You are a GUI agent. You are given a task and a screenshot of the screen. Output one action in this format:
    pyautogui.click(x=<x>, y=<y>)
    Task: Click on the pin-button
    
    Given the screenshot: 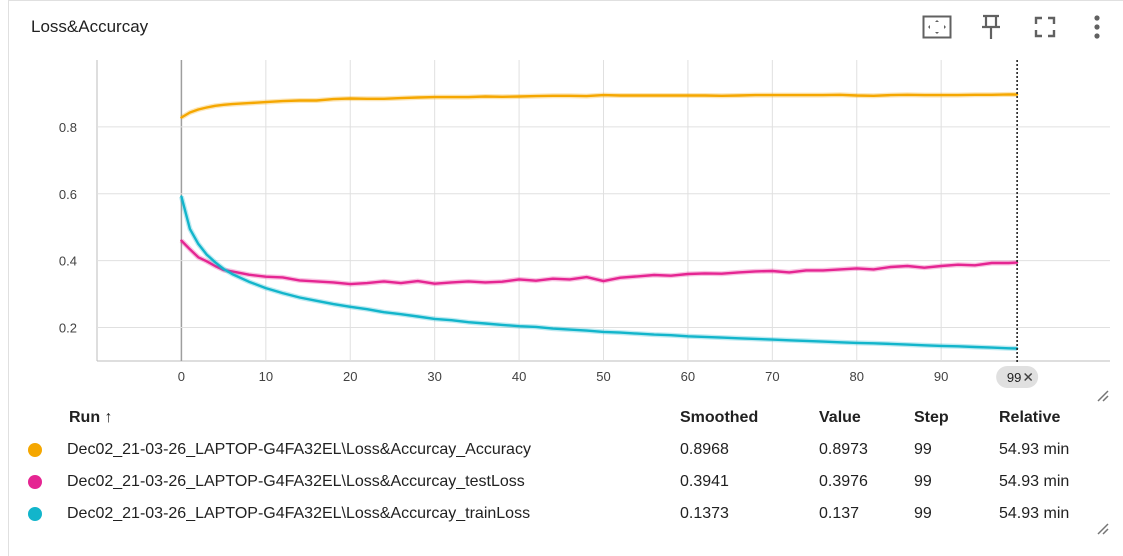 What is the action you would take?
    pyautogui.click(x=991, y=27)
    